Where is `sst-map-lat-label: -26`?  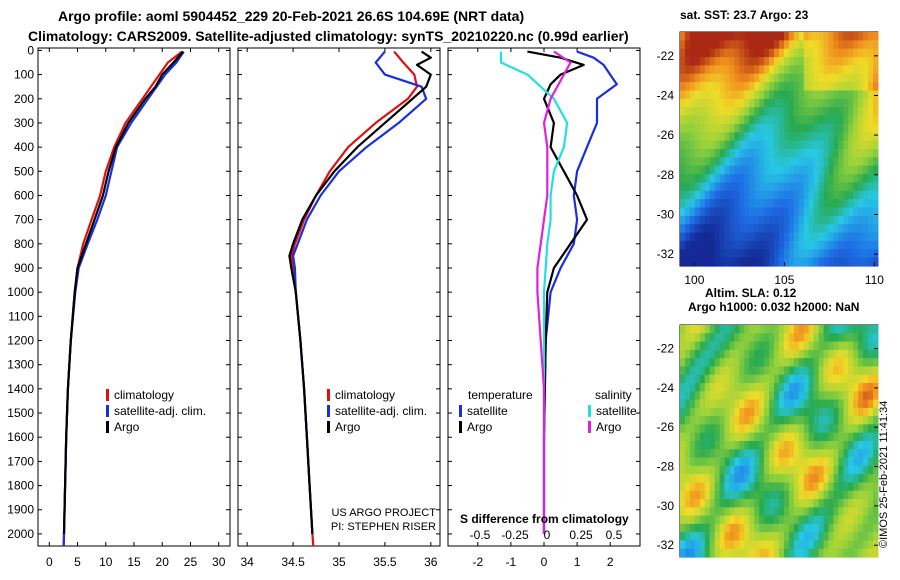
sst-map-lat-label: -26 is located at coordinates (666, 135).